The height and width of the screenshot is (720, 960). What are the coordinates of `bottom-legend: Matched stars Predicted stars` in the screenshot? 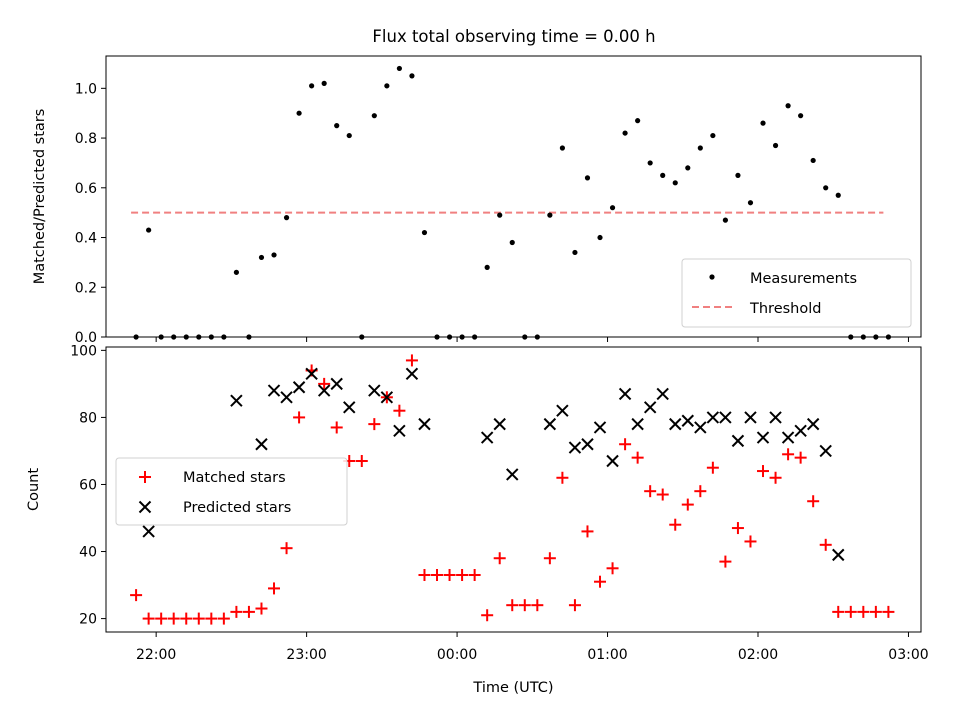 It's located at (231, 491).